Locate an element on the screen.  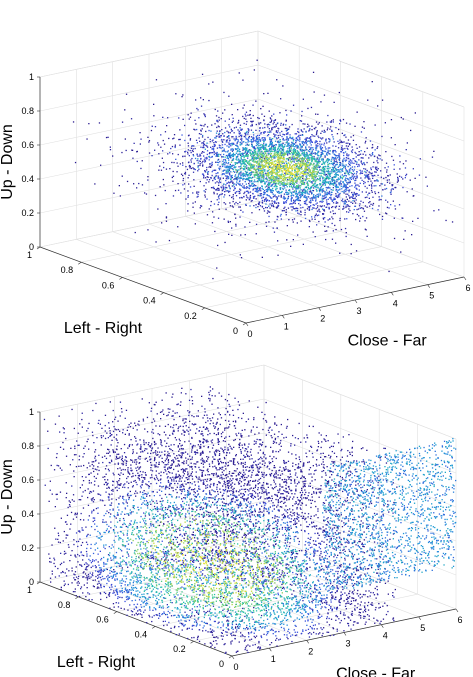
x-tick-mark is located at coordinates (247, 324).